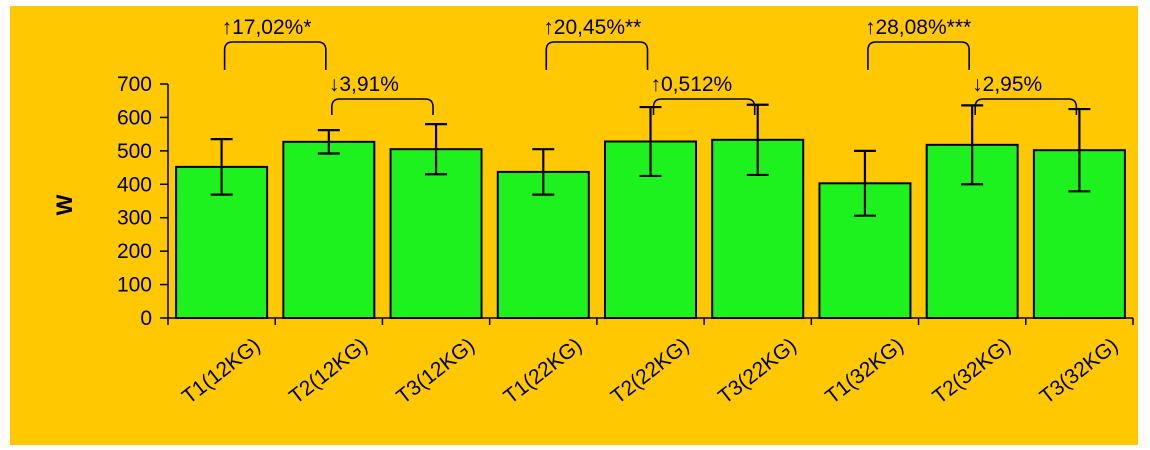 The width and height of the screenshot is (1150, 450). I want to click on y-tick-label: 400, so click(134, 184).